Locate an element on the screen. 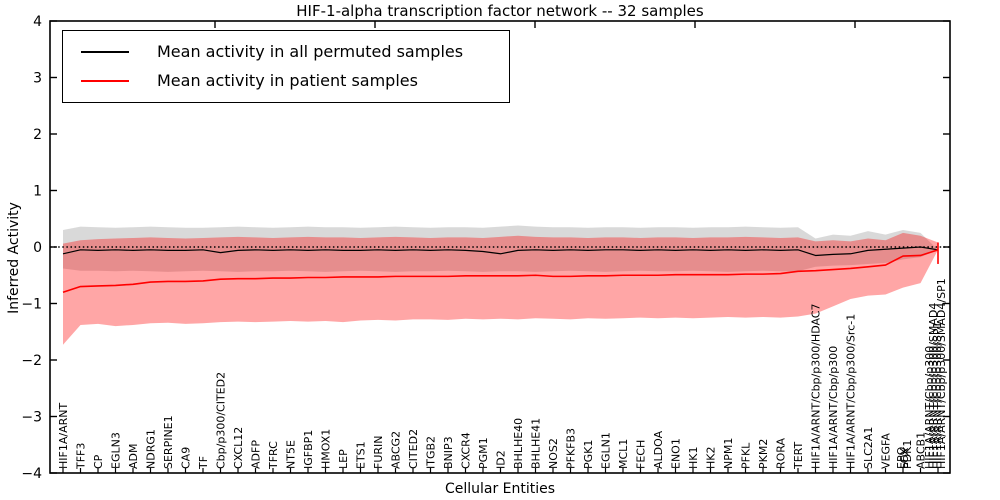 The width and height of the screenshot is (1000, 500). x-tick-label: ETS1 is located at coordinates (361, 455).